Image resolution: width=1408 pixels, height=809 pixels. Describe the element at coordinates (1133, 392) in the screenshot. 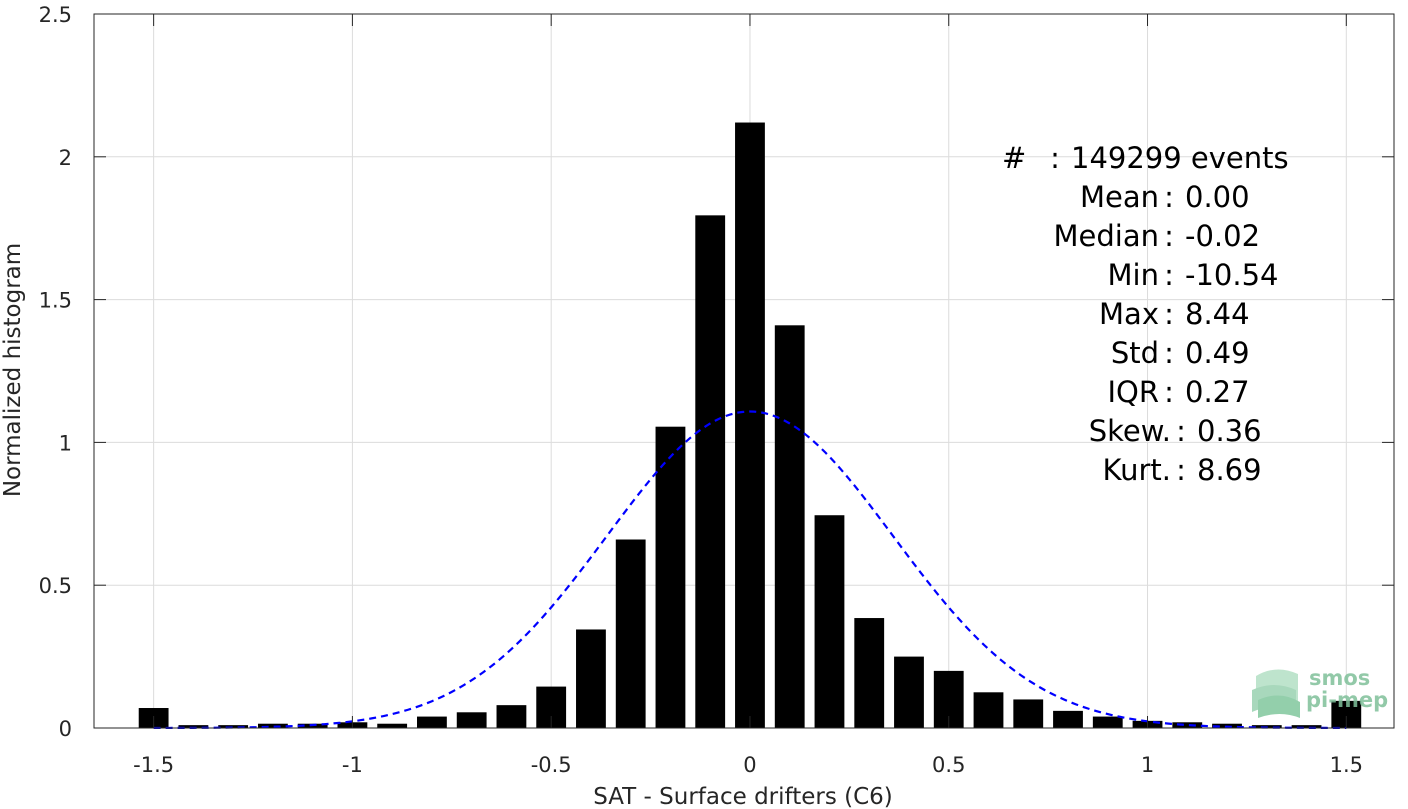

I see `stat-label: IQR` at that location.